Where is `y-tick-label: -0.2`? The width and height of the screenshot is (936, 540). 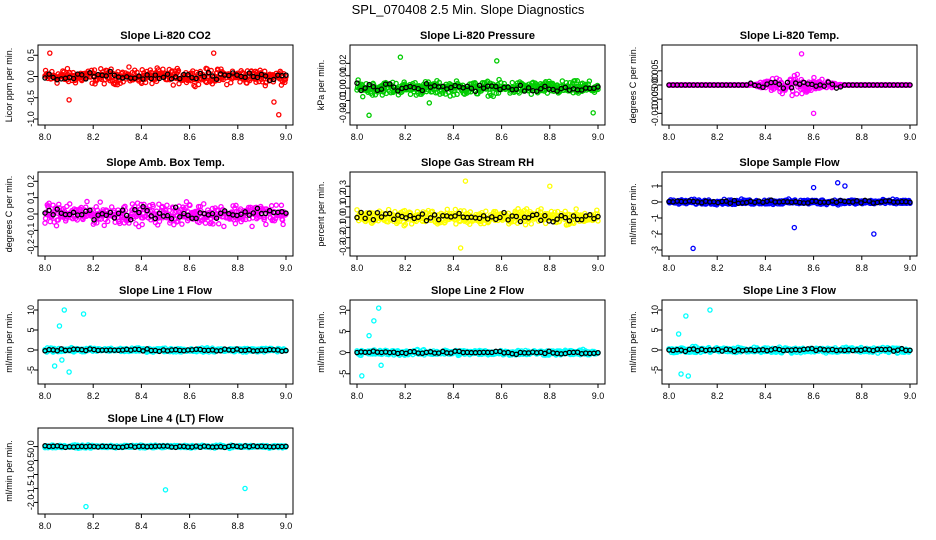 y-tick-label: -0.2 is located at coordinates (343, 238).